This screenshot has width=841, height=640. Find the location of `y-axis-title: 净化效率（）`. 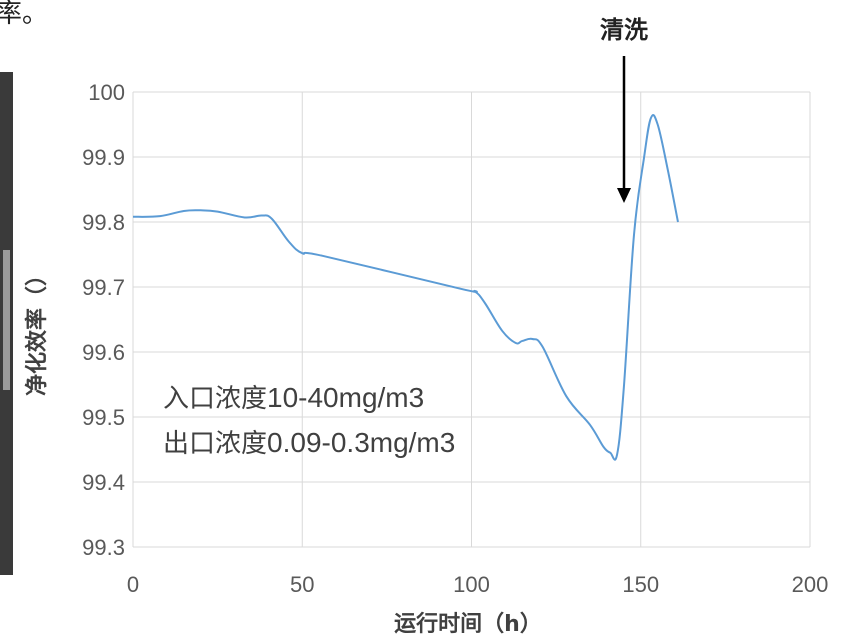

y-axis-title: 净化效率（） is located at coordinates (37, 330).